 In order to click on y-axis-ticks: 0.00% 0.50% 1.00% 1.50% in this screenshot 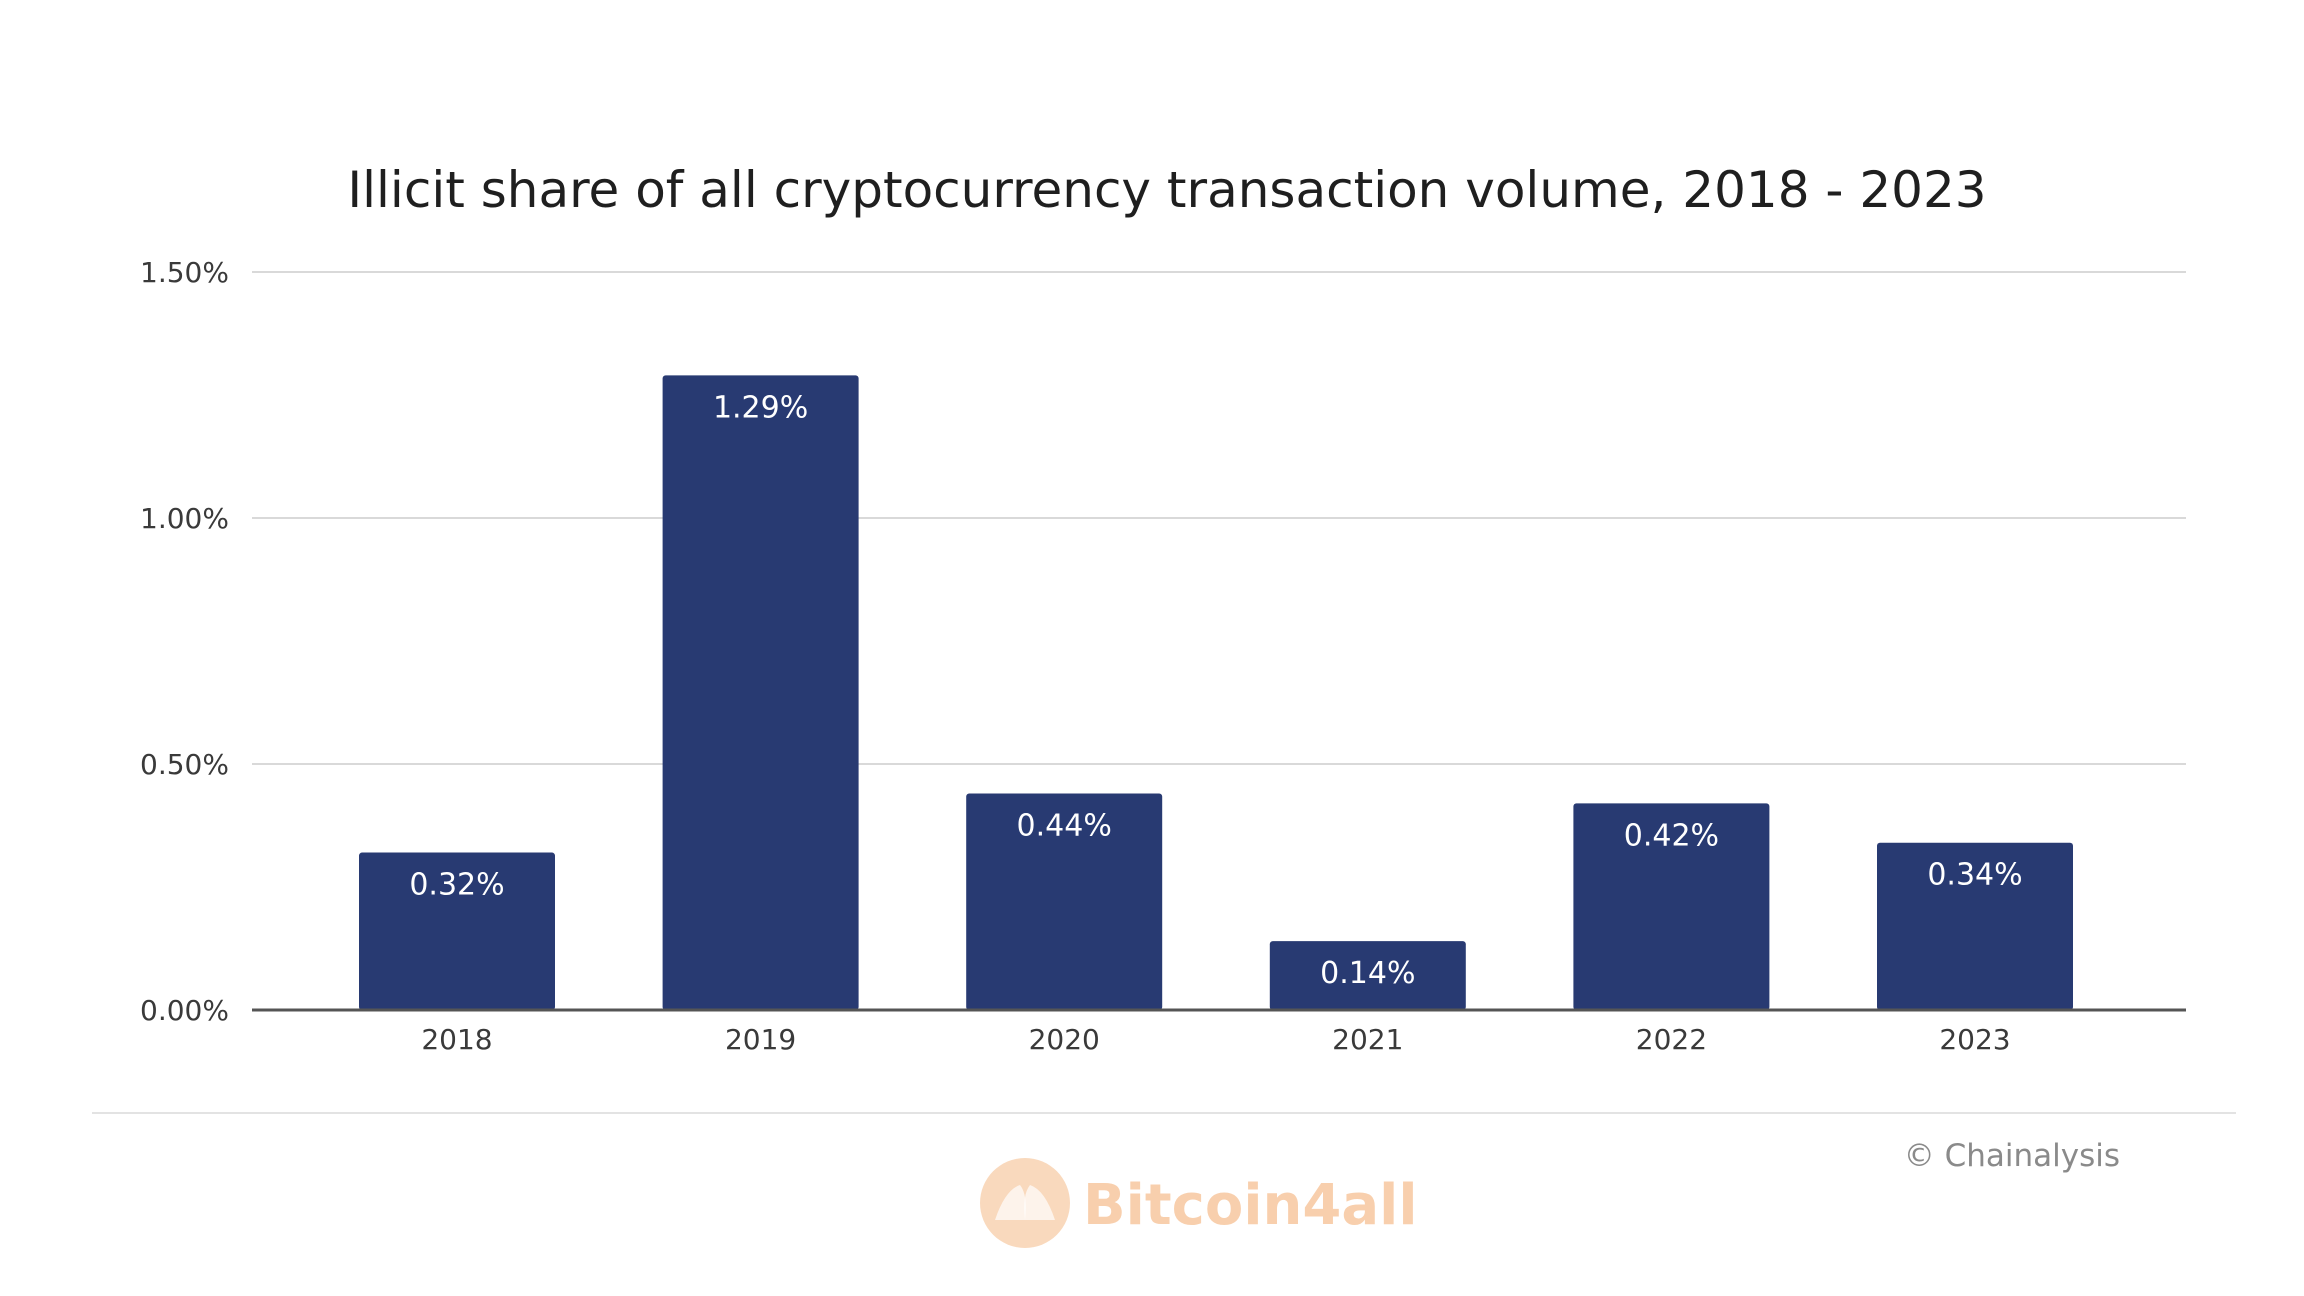, I will do `click(184, 641)`.